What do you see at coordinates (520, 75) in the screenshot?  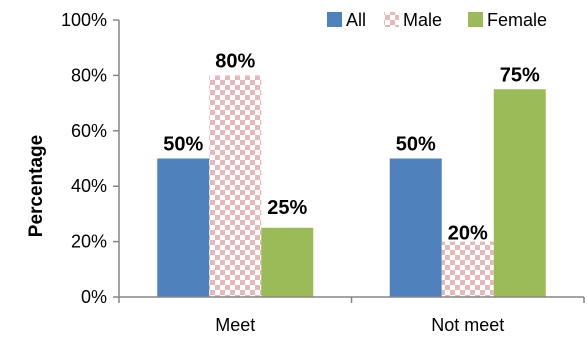 I see `data-label: 75%` at bounding box center [520, 75].